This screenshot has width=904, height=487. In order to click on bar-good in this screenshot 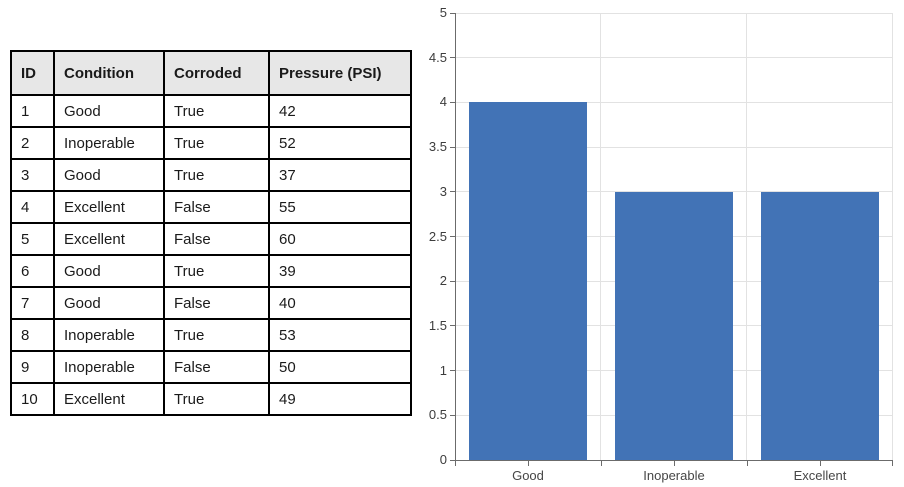, I will do `click(528, 281)`.